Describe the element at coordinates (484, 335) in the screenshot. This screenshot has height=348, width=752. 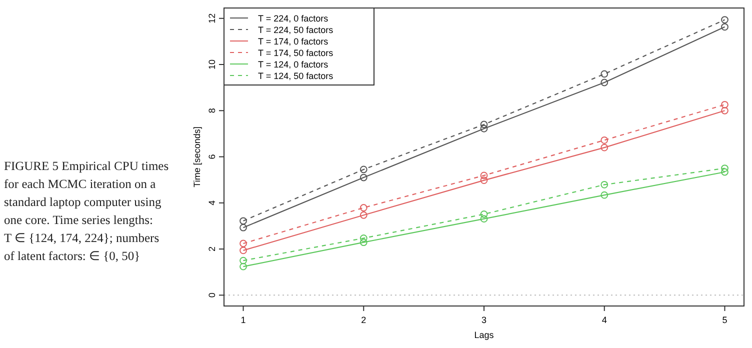
I see `x-axis-title: Lags` at that location.